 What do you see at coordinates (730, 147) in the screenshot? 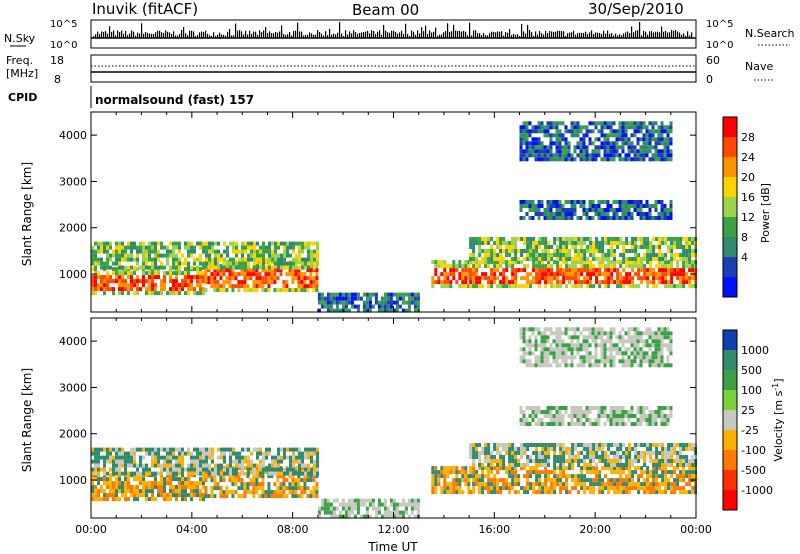
I see `colorbar-swatch` at bounding box center [730, 147].